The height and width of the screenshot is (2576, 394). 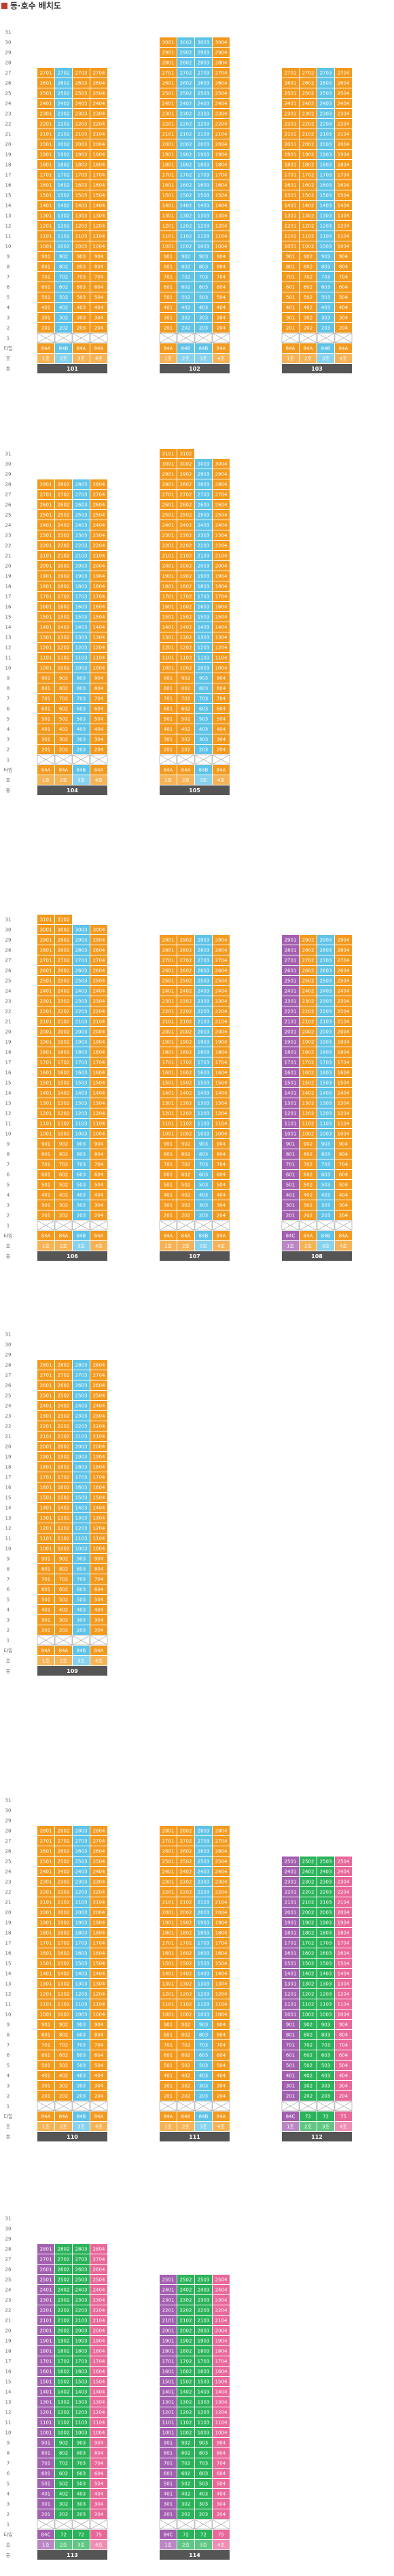 I want to click on unit-number: 2504, so click(x=99, y=981).